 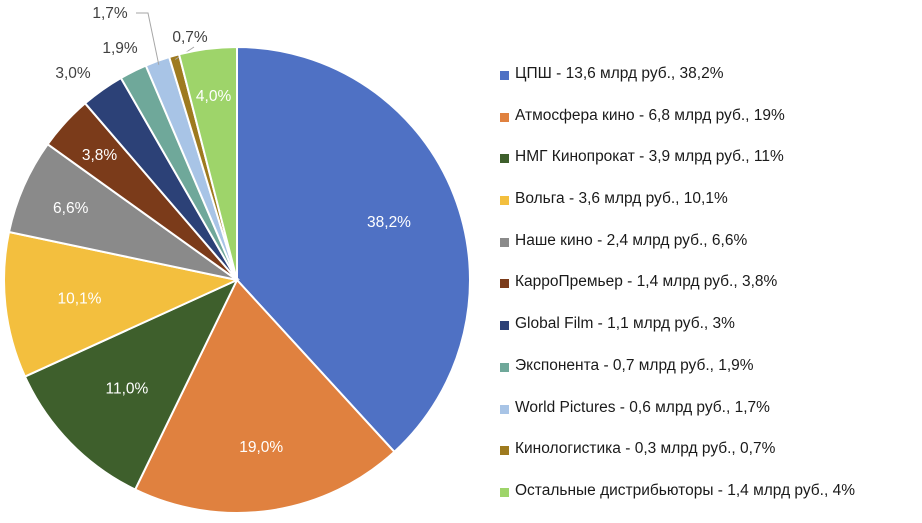 What do you see at coordinates (642, 407) in the screenshot?
I see `legend-label: World Pictures - 0,6 млрд руб., 1,7%` at bounding box center [642, 407].